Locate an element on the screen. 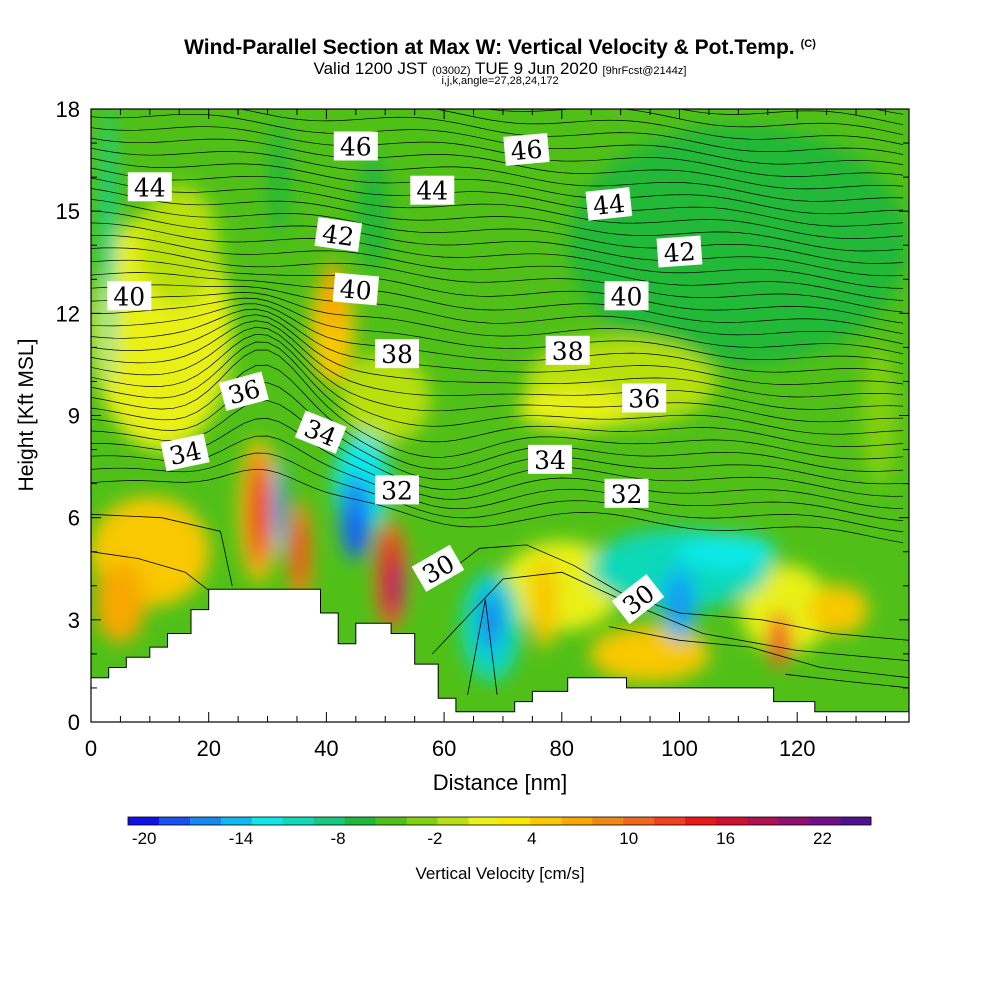 This screenshot has height=1000, width=1000. y-tick-label: 15 is located at coordinates (68, 211).